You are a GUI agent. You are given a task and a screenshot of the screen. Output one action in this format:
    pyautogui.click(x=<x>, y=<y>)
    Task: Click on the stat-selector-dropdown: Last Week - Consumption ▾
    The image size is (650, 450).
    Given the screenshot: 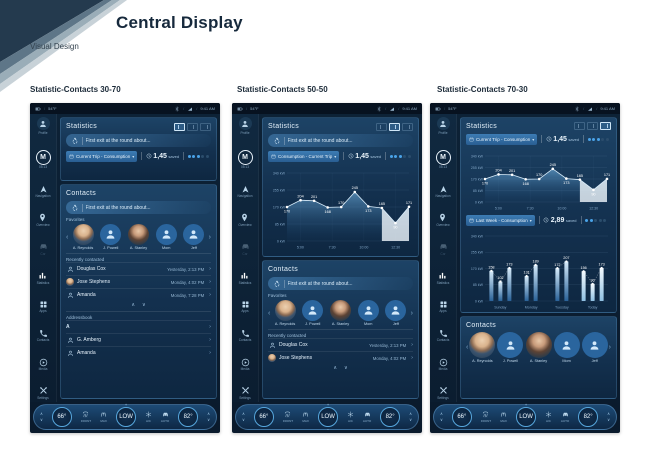 What is the action you would take?
    pyautogui.click(x=500, y=220)
    